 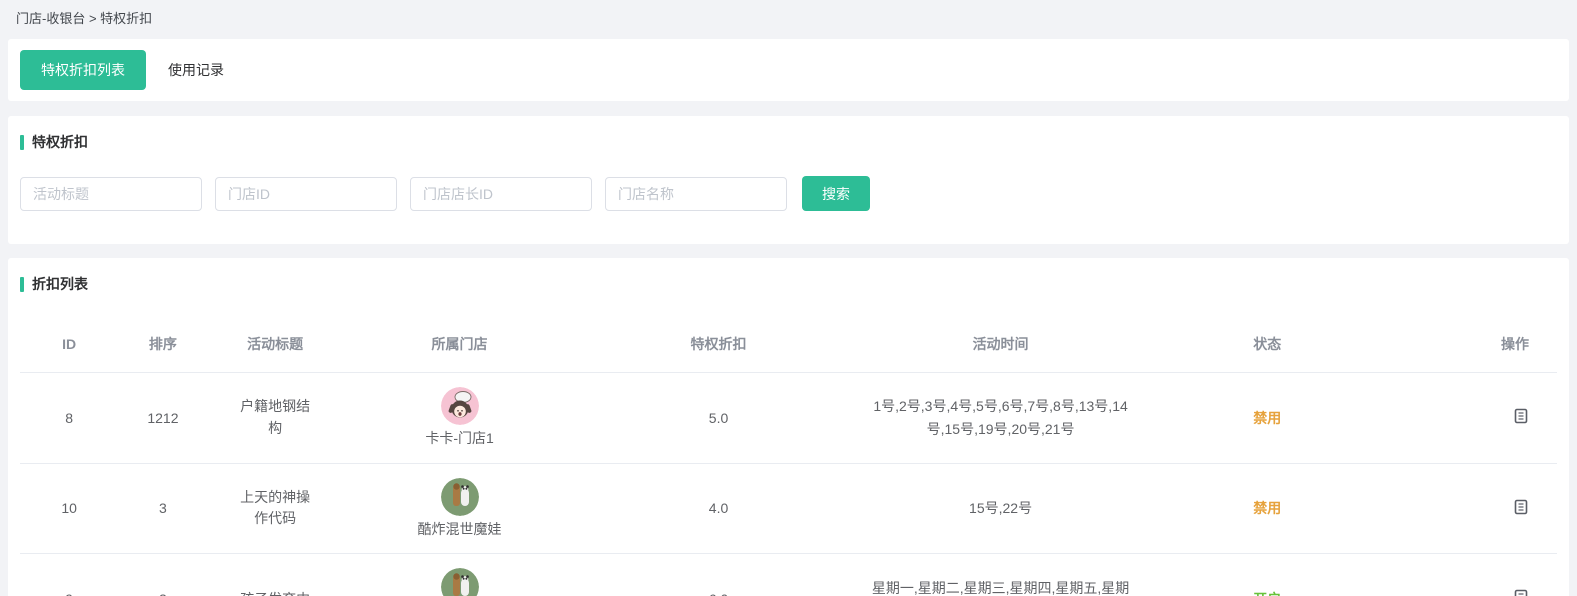 What do you see at coordinates (718, 509) in the screenshot?
I see `cell-discount: 4.0` at bounding box center [718, 509].